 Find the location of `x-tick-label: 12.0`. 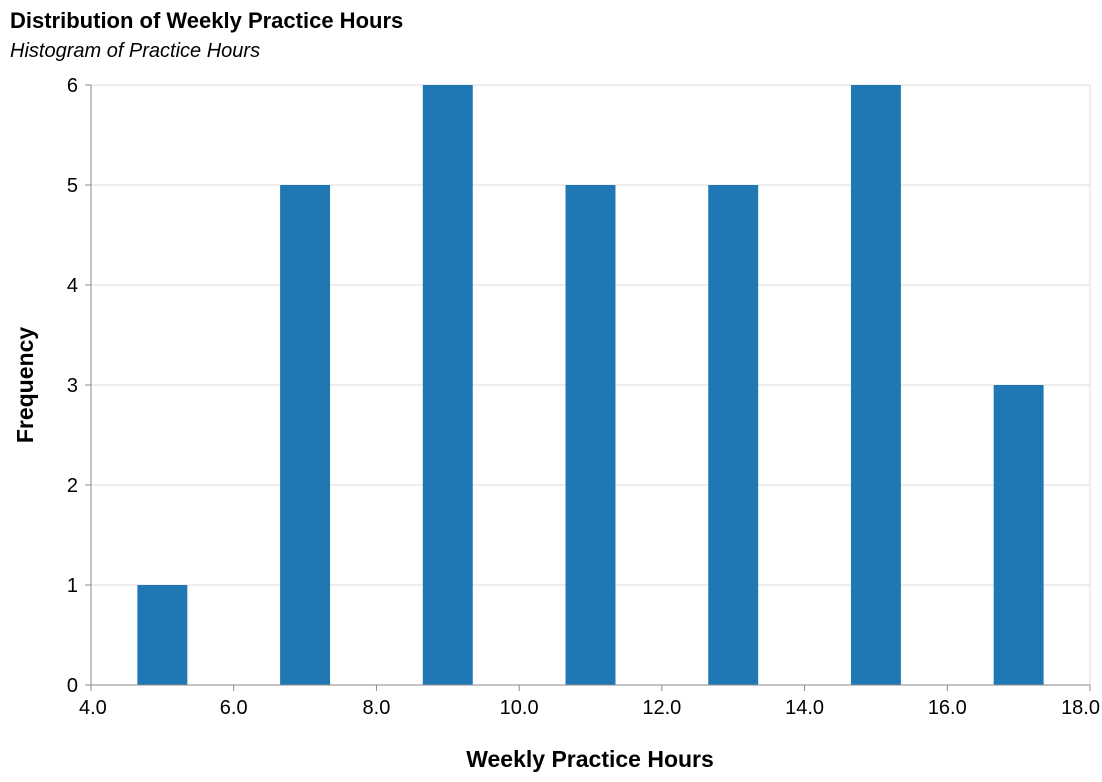

x-tick-label: 12.0 is located at coordinates (661, 708).